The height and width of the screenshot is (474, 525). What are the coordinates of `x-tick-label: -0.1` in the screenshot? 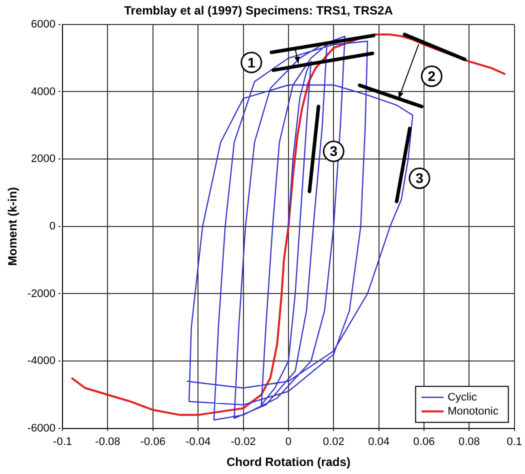 It's located at (62, 442).